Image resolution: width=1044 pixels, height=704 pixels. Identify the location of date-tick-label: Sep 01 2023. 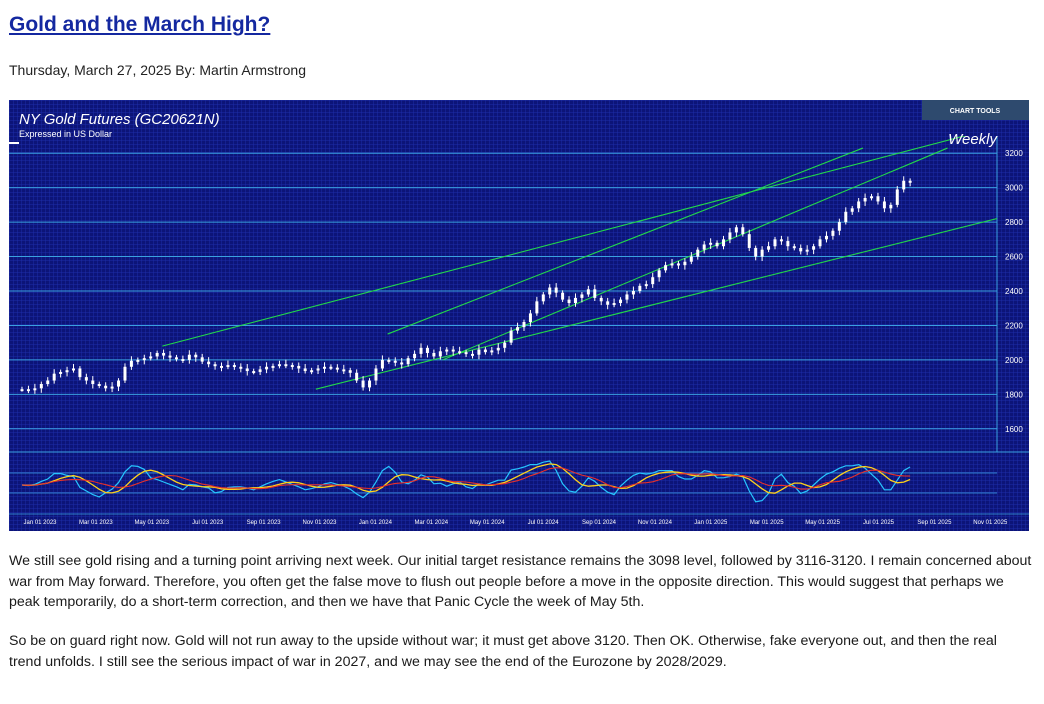
(264, 523).